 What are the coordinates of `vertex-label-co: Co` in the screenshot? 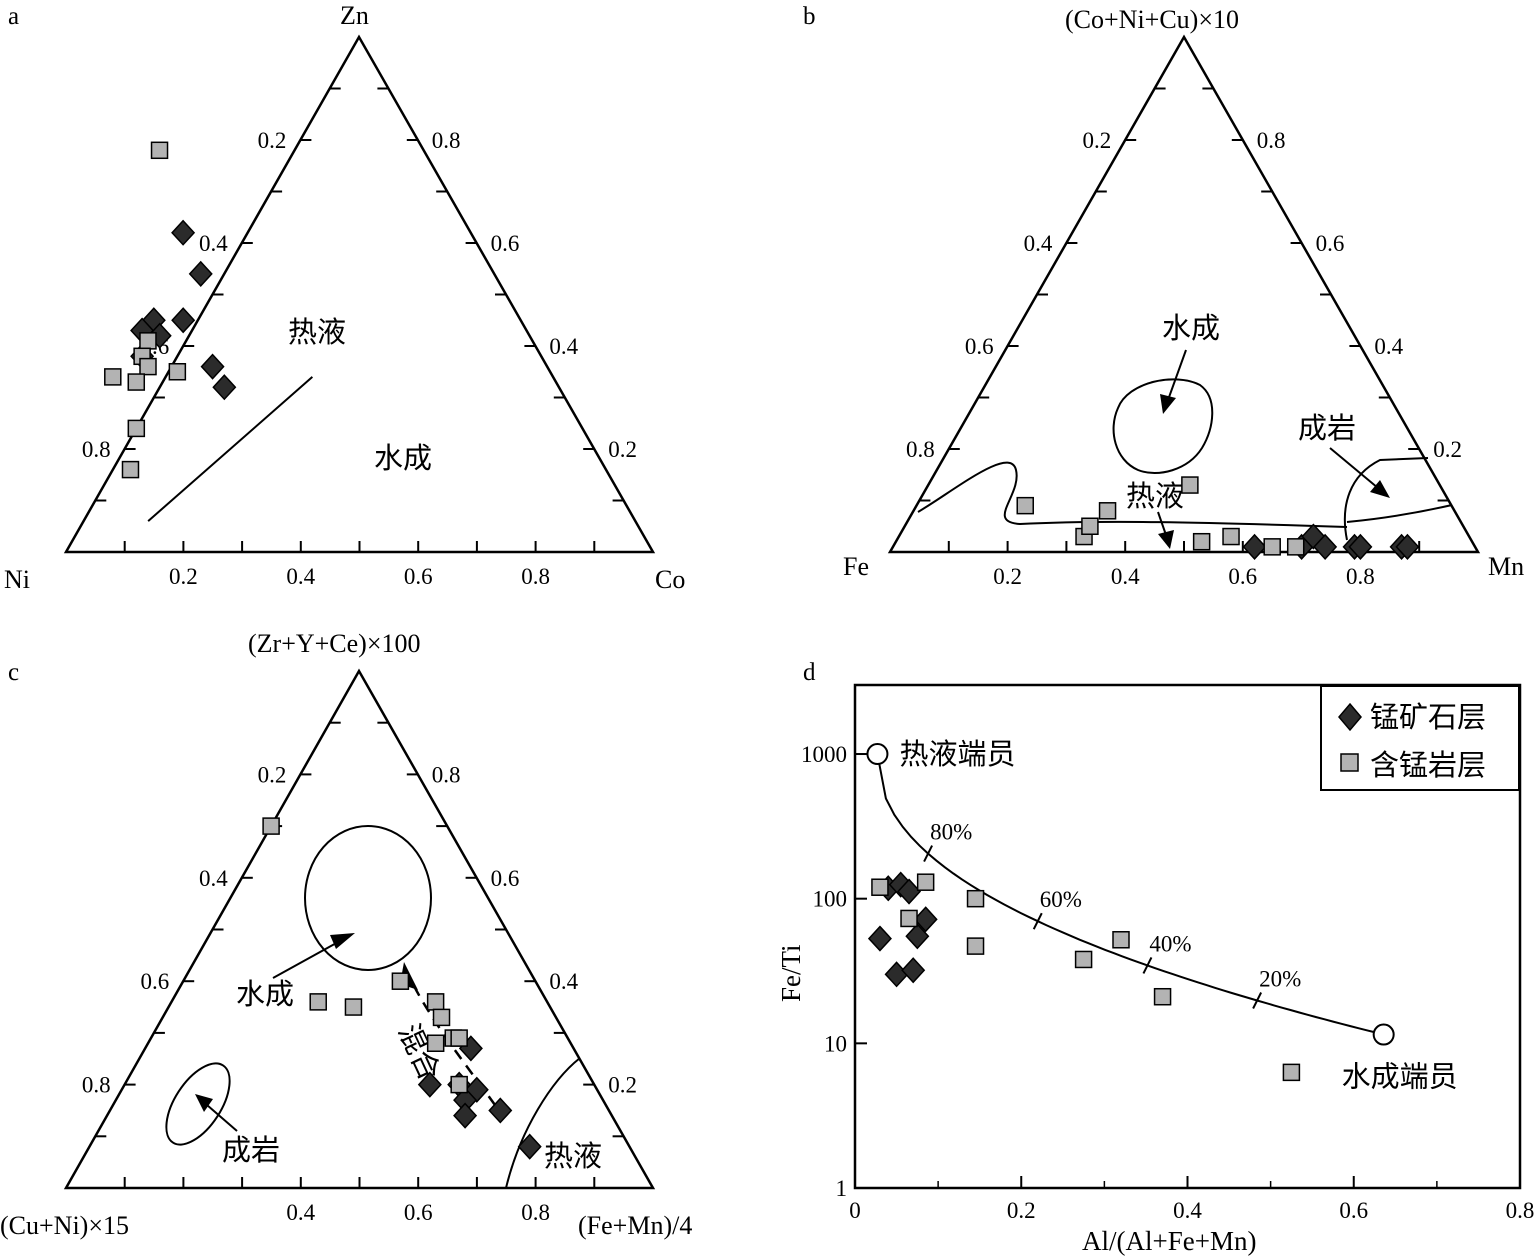 It's located at (670, 579).